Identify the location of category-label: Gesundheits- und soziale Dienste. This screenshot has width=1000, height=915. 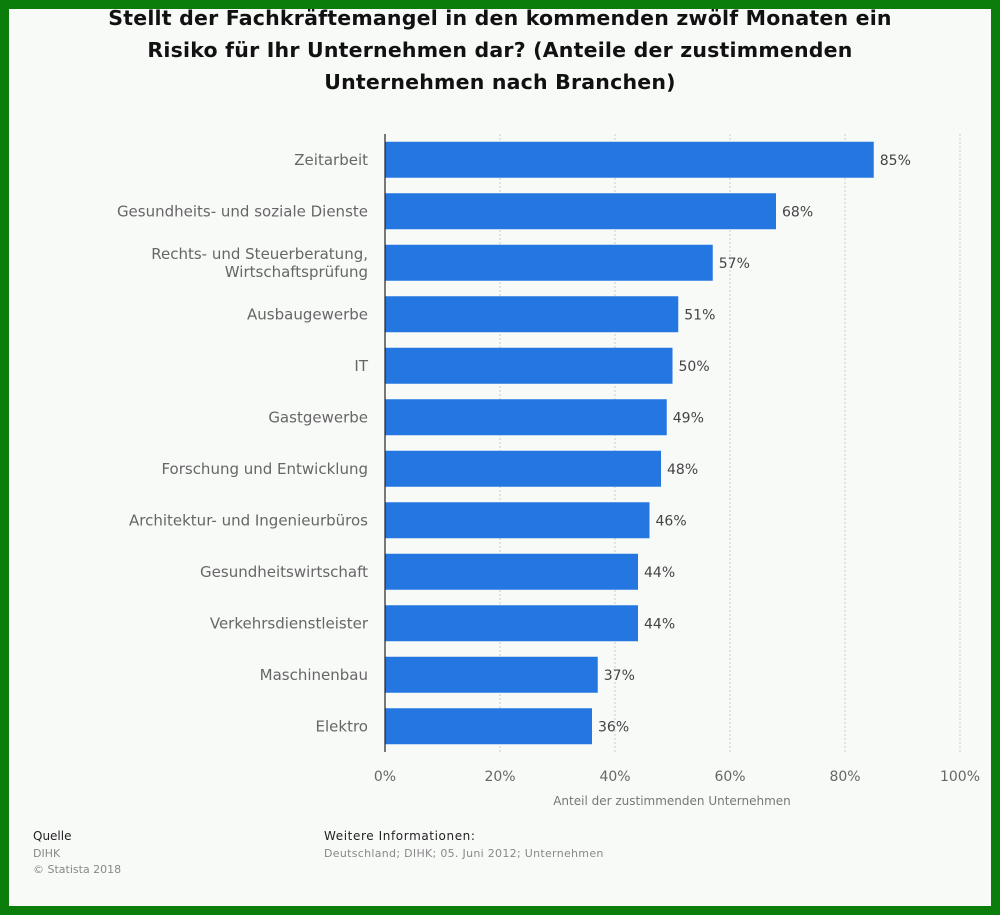
(242, 211).